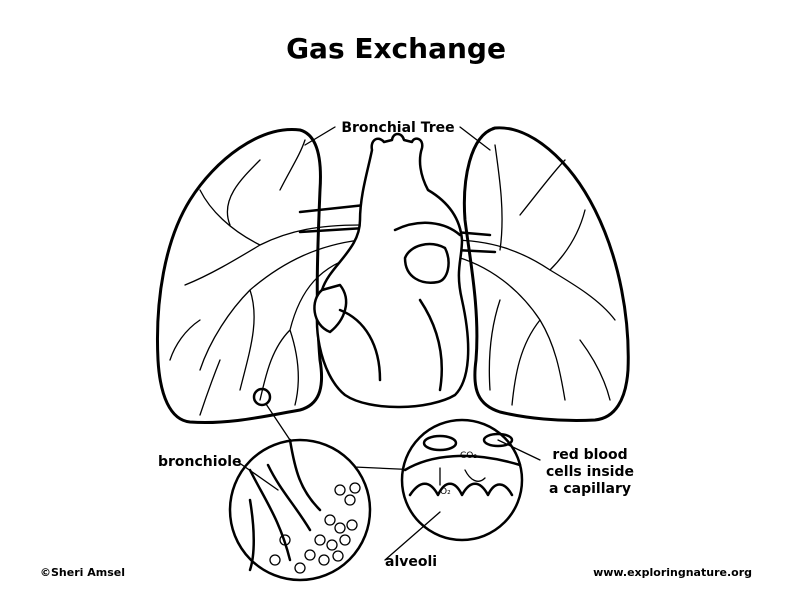  Describe the element at coordinates (590, 489) in the screenshot. I see `capillary-label: a capillary` at that location.